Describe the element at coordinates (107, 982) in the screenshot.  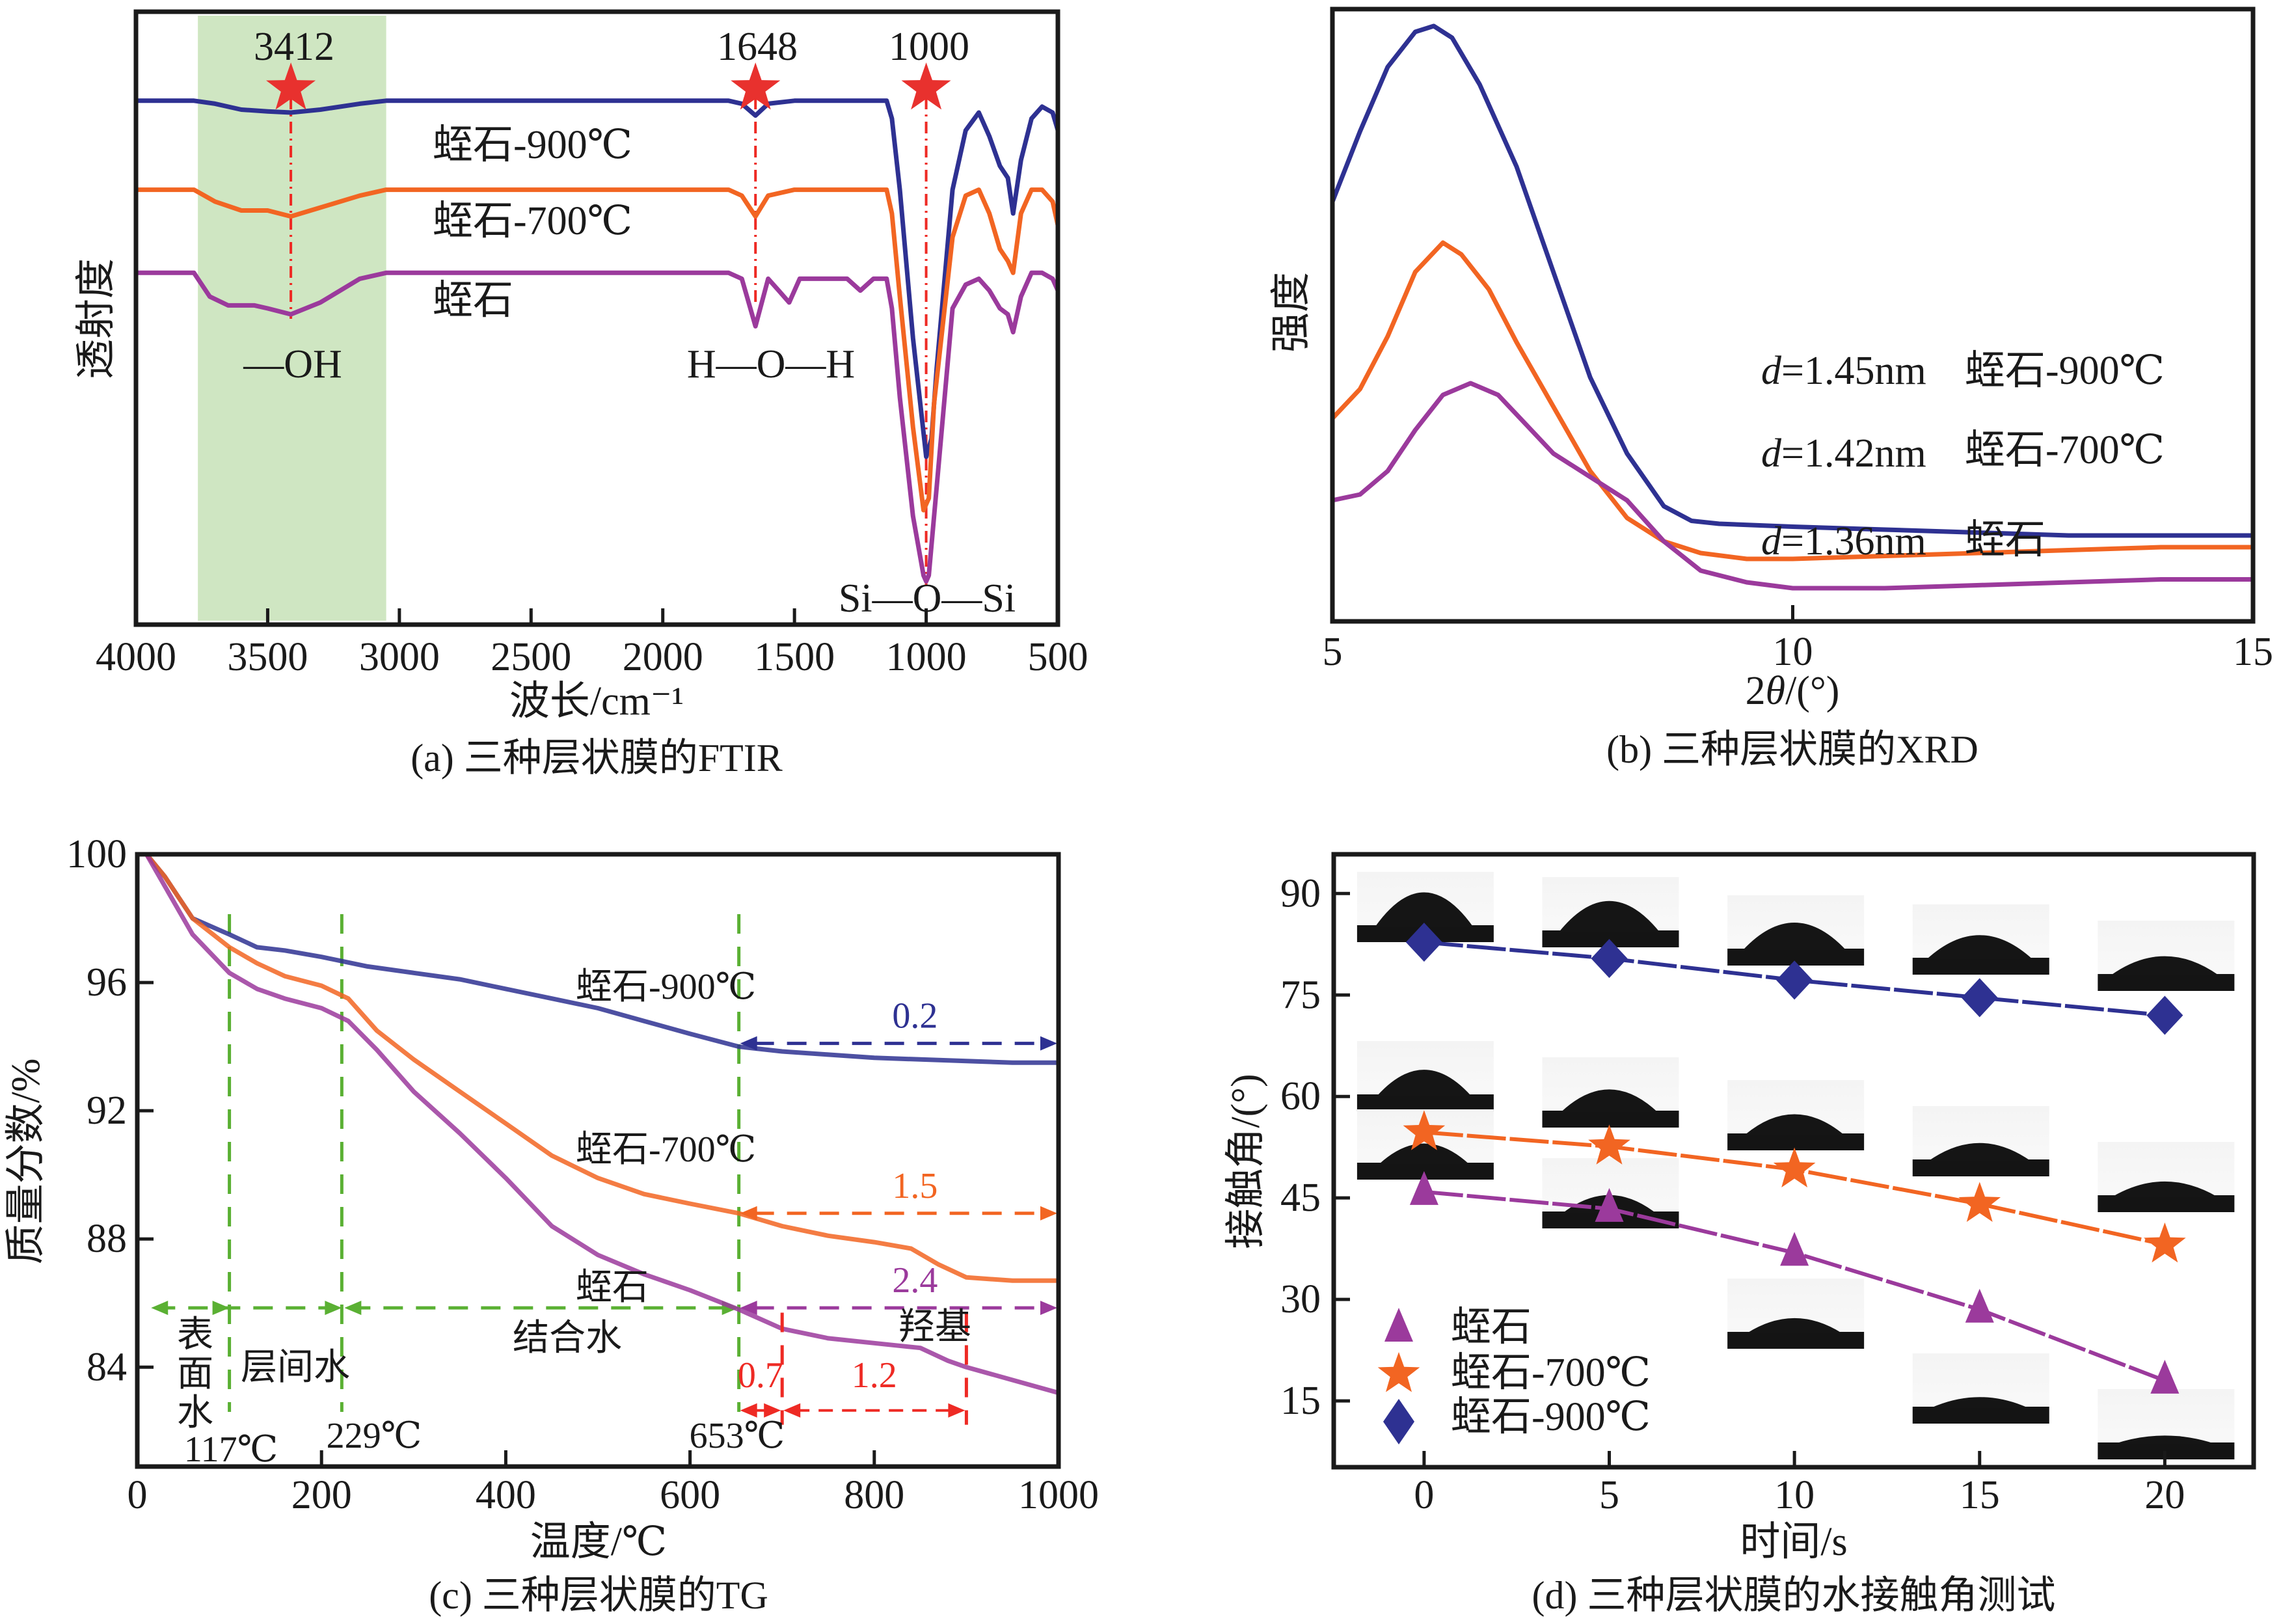
I see `y-tick-label: 96` at that location.